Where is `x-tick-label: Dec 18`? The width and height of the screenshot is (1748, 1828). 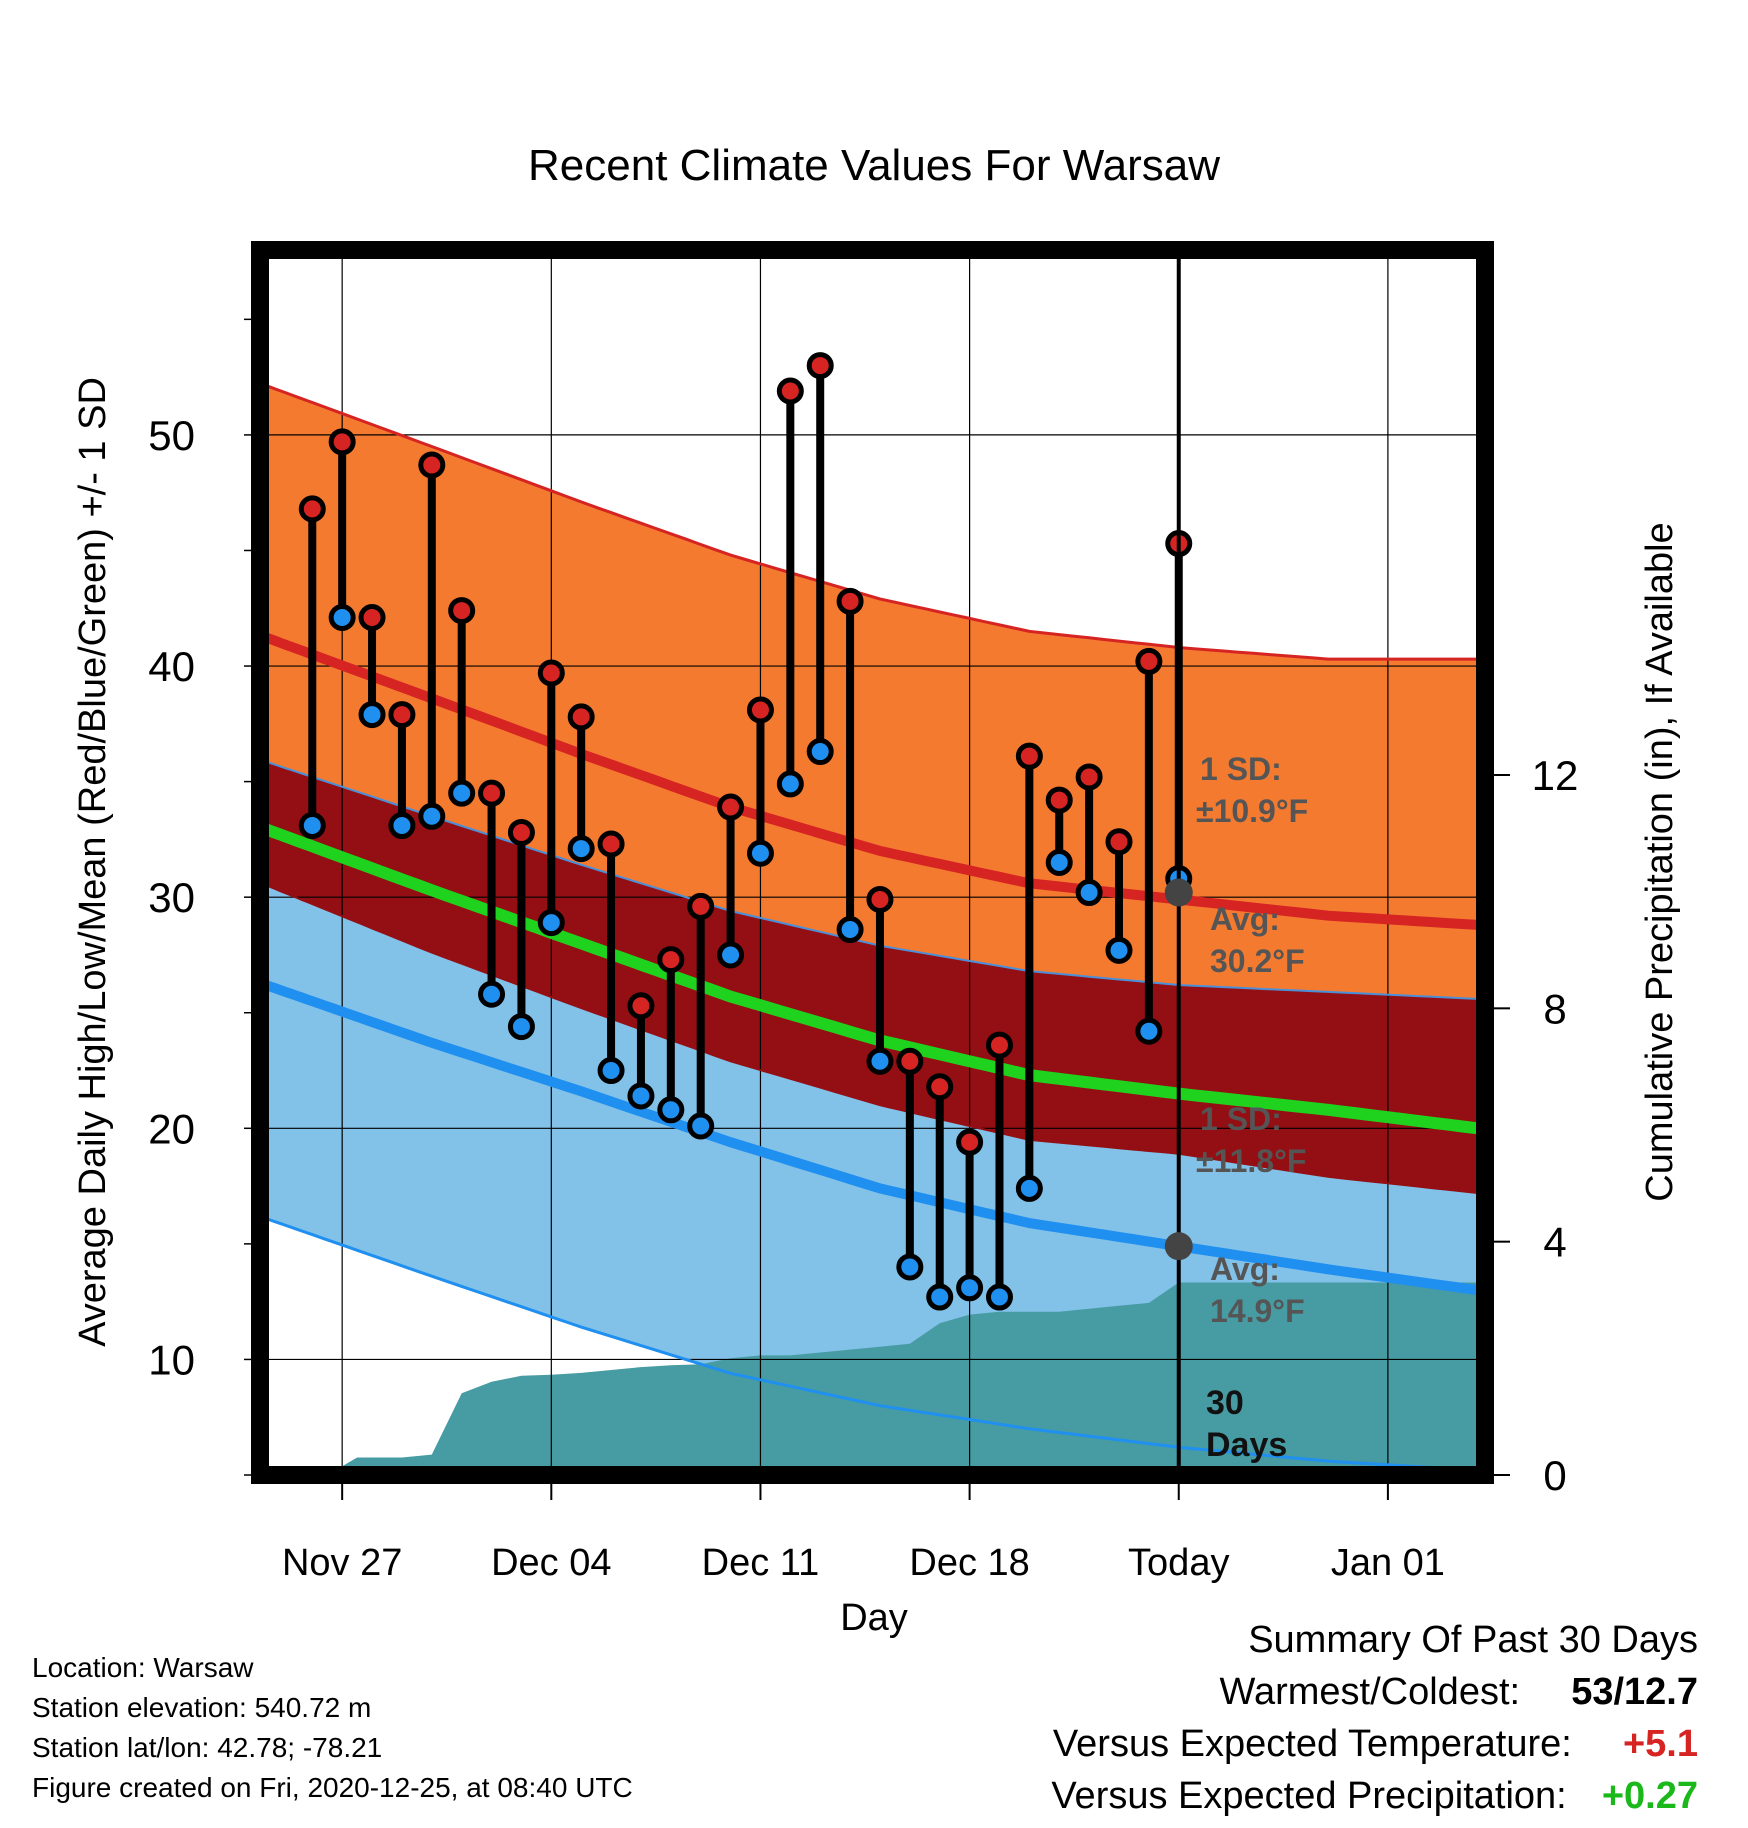 x-tick-label: Dec 18 is located at coordinates (969, 1563).